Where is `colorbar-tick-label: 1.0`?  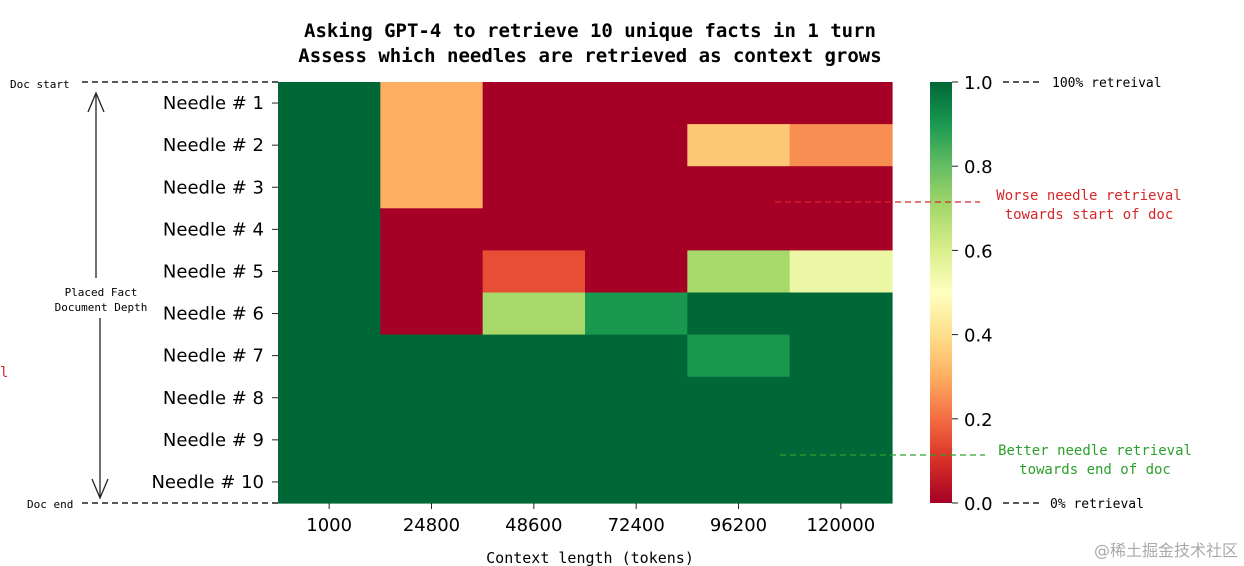 colorbar-tick-label: 1.0 is located at coordinates (978, 83).